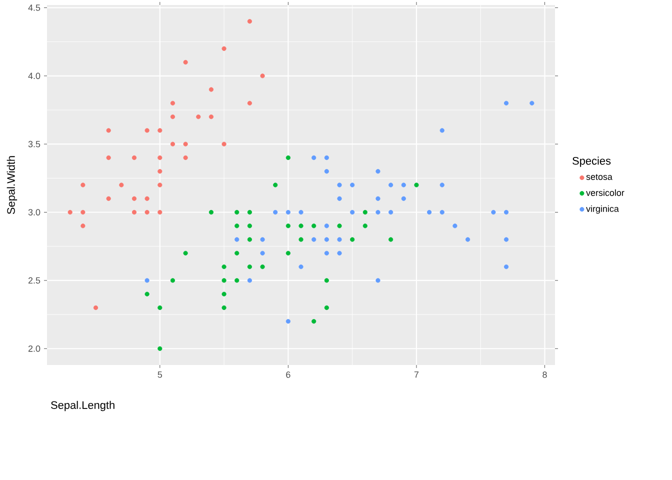 This screenshot has height=480, width=672. Describe the element at coordinates (34, 144) in the screenshot. I see `y-tick-label: 3.5` at that location.